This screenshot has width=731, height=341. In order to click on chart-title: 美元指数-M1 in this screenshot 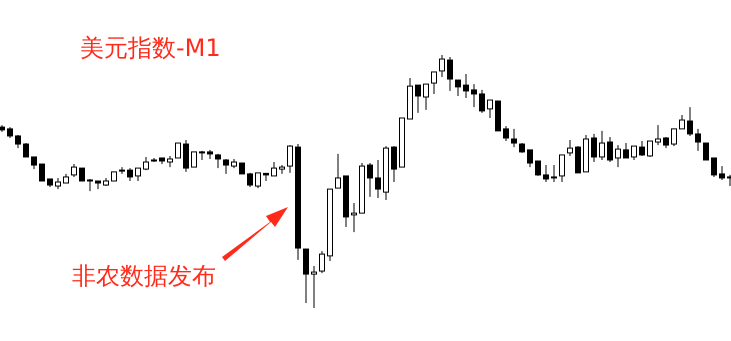, I will do `click(150, 48)`.